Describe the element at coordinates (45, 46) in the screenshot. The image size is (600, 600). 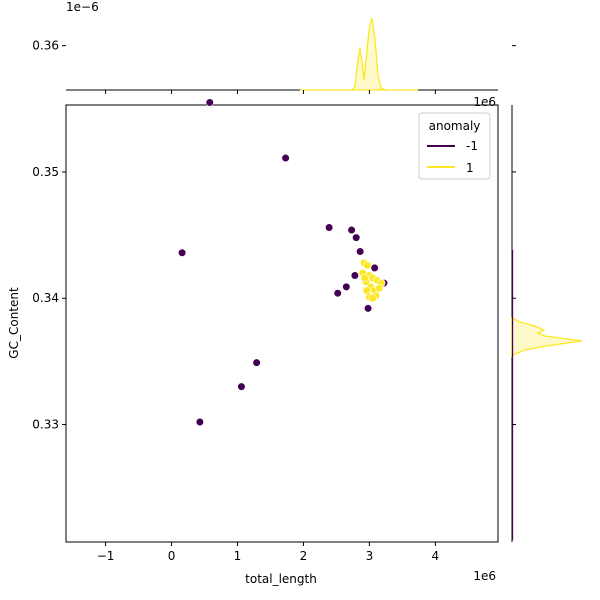
I see `y-tick-label: 0.36` at that location.